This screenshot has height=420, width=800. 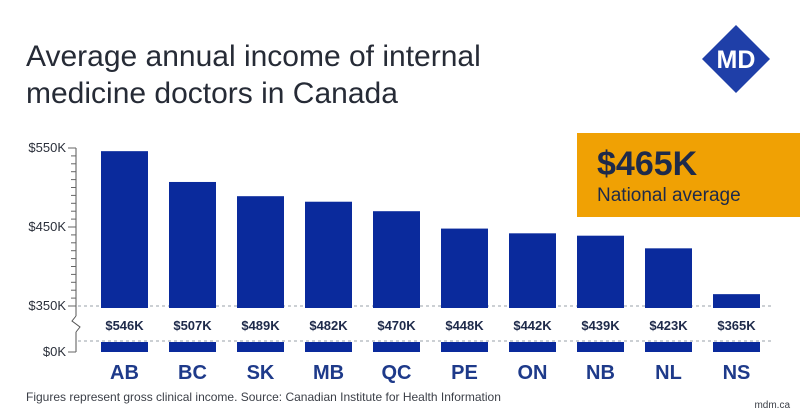 I want to click on md-logo: MD, so click(x=736, y=59).